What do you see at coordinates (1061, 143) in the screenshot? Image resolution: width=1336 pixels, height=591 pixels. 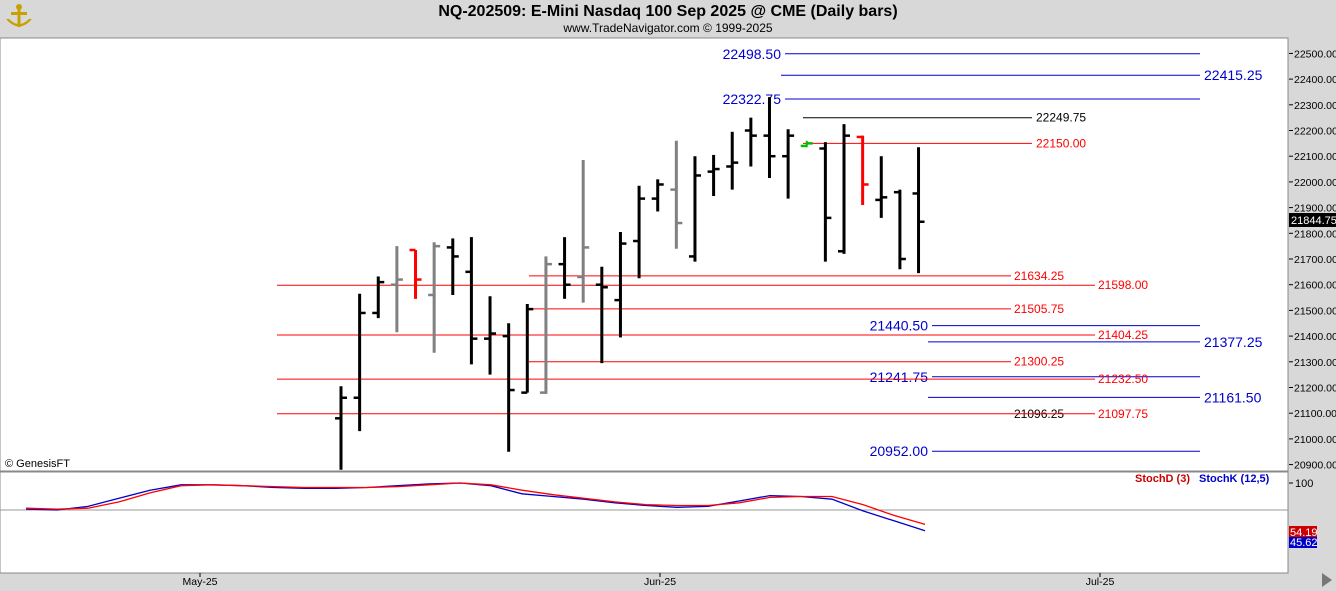 I see `level-label: 22150.00` at bounding box center [1061, 143].